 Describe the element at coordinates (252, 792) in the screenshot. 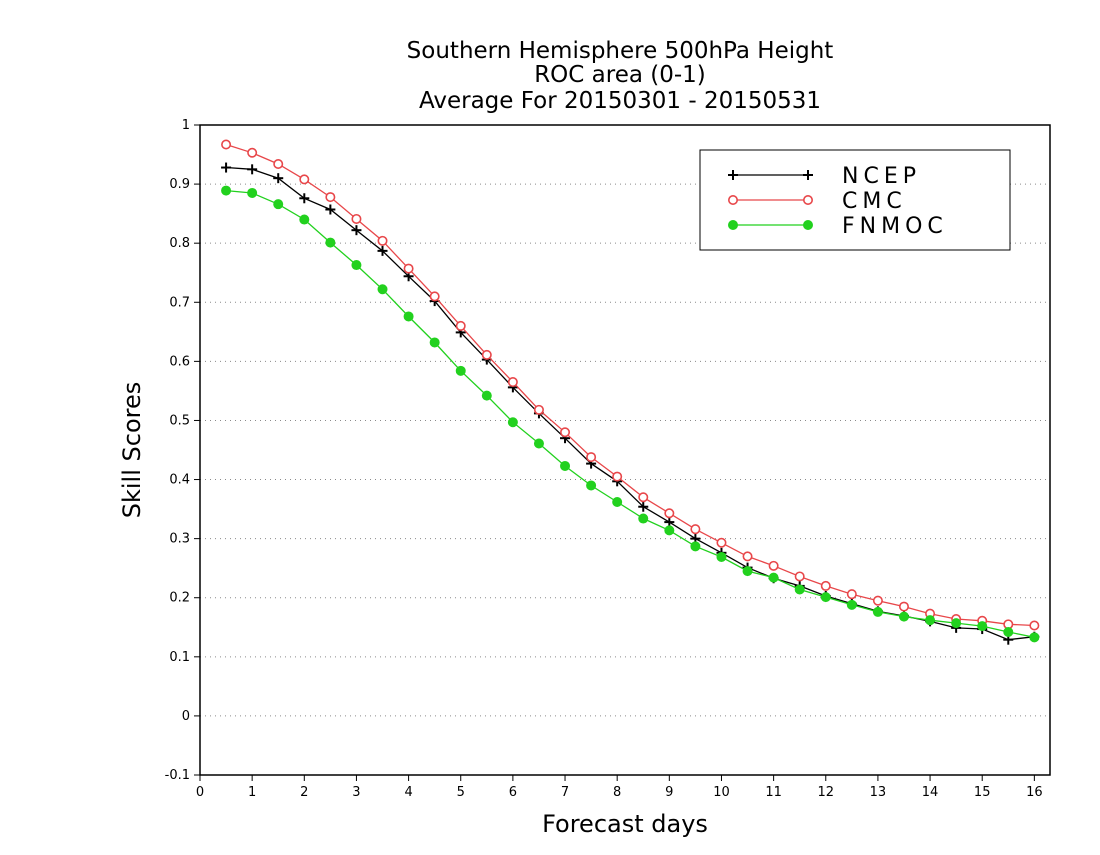

I see `x-tick-label: 1` at that location.